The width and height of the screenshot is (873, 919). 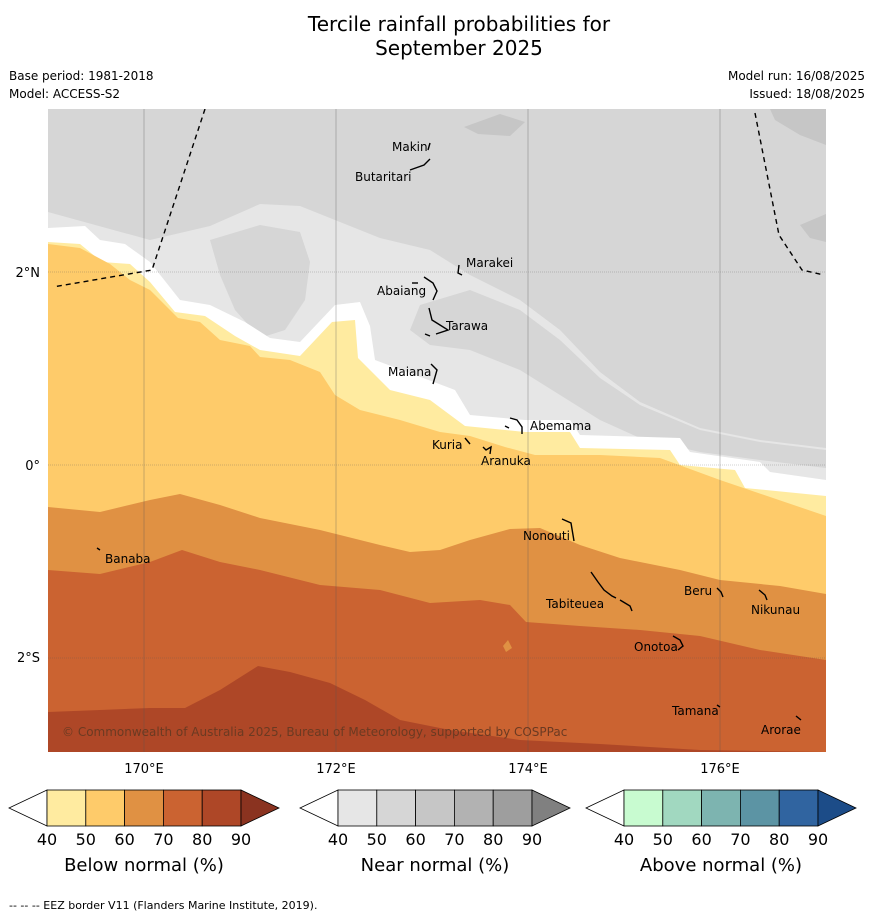 I want to click on island-label-tarawa: Tarawa, so click(x=466, y=326).